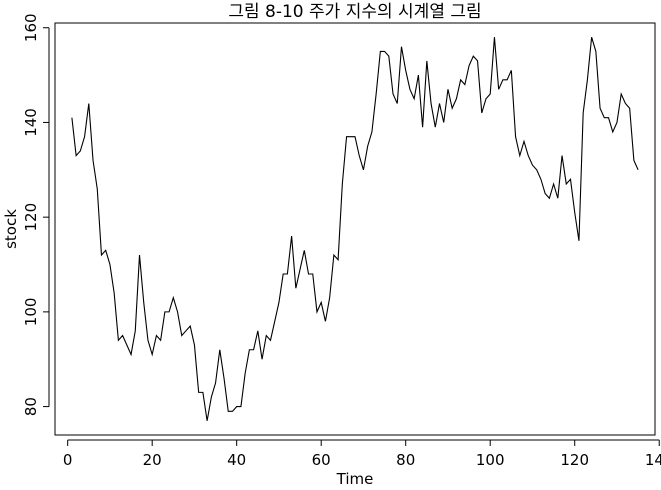  Describe the element at coordinates (574, 460) in the screenshot. I see `x-tick-label: 120` at that location.